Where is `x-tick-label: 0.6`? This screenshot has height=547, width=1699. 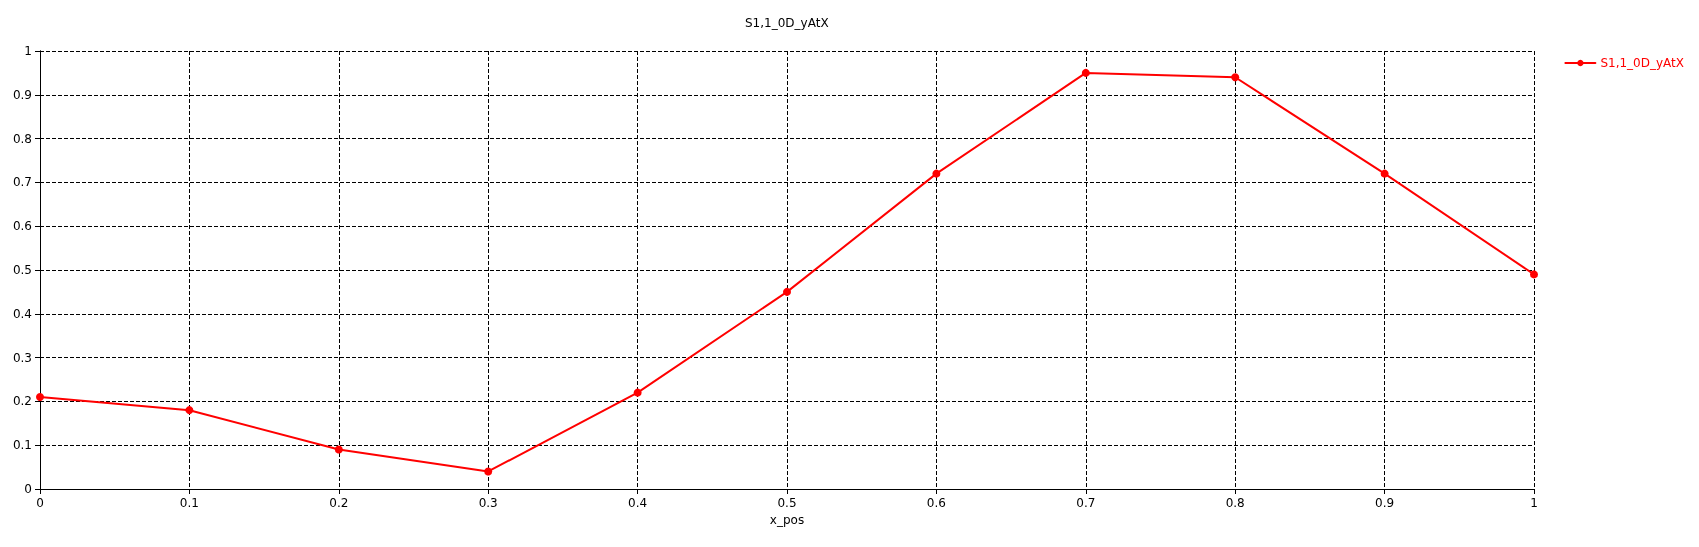 x-tick-label: 0.6 is located at coordinates (936, 503).